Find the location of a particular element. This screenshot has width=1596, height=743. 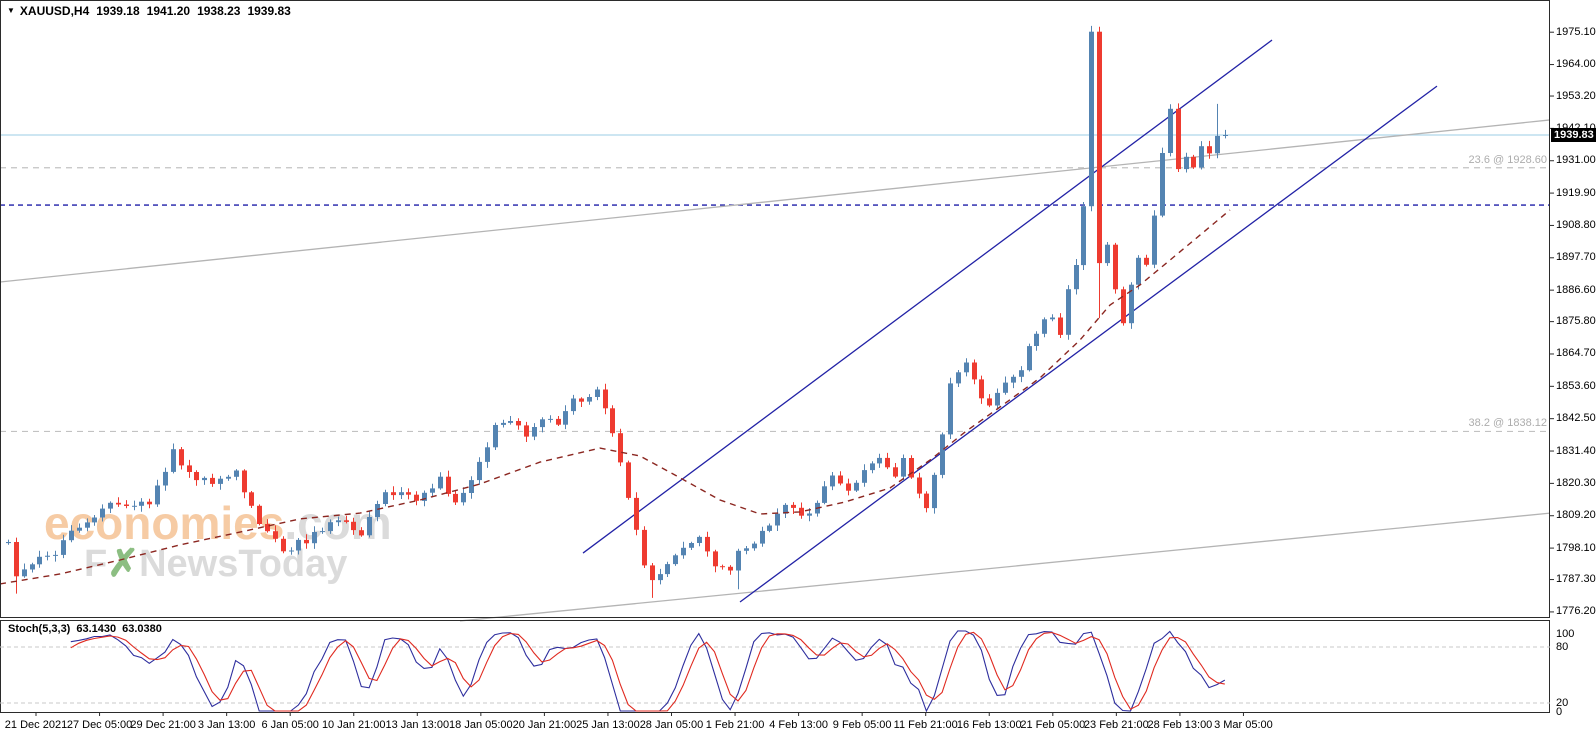

watermark-tagline-f: F is located at coordinates (96, 564).